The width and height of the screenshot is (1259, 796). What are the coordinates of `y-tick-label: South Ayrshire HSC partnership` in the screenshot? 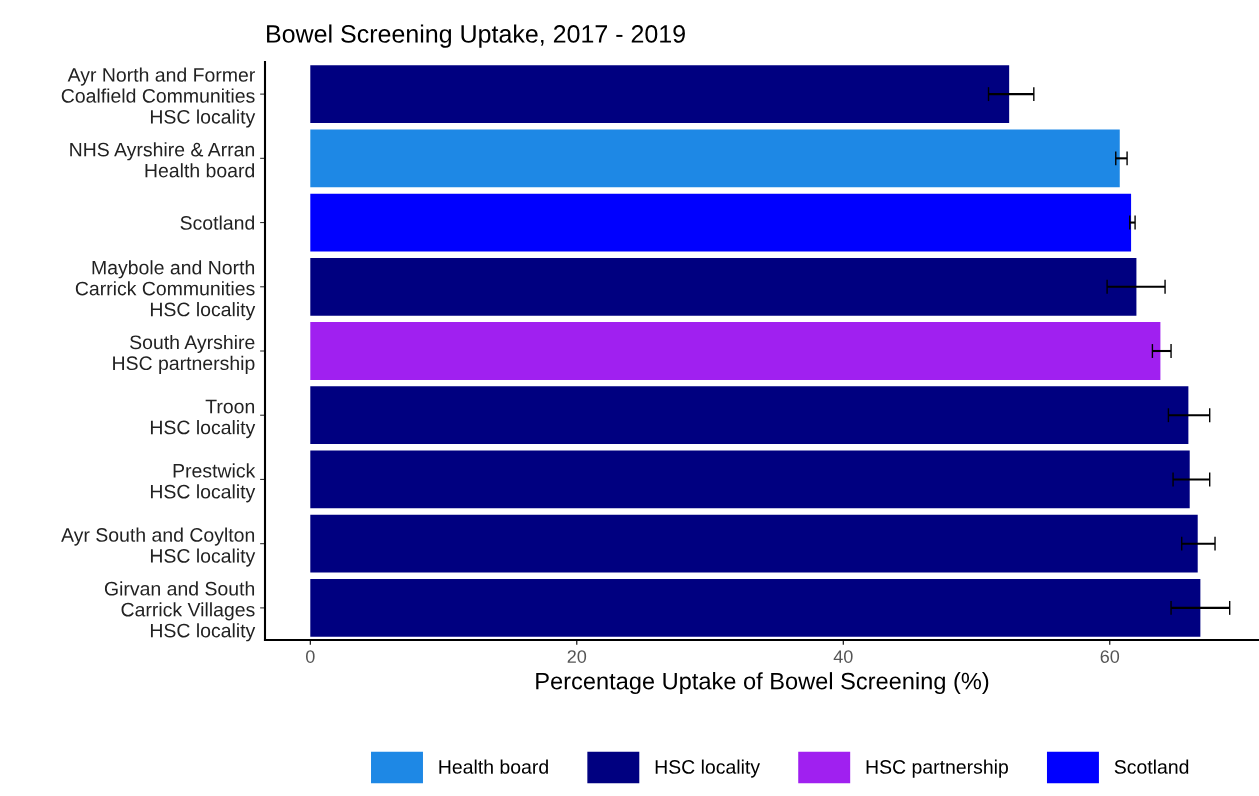 It's located at (184, 354).